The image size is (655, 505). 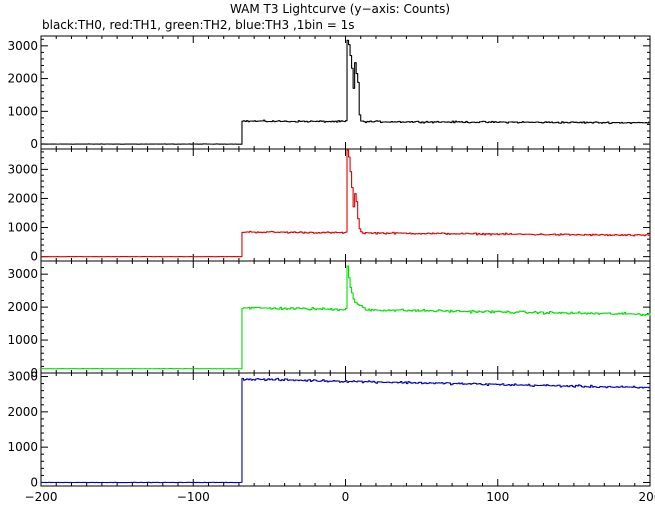 What do you see at coordinates (497, 497) in the screenshot?
I see `x-tick-label: 100` at bounding box center [497, 497].